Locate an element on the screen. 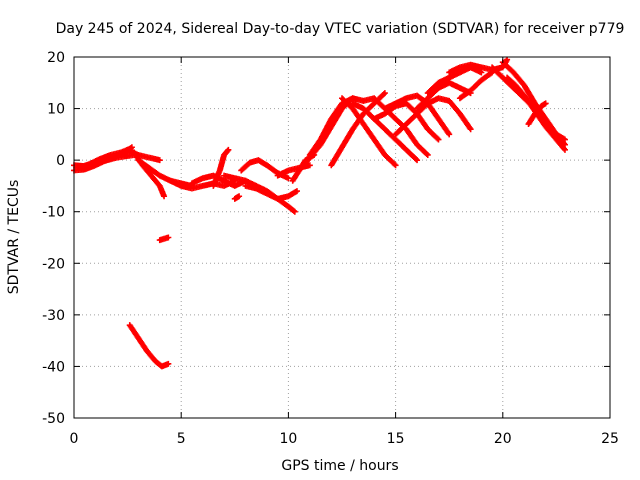  x-axis-label: GPS time / hours is located at coordinates (339, 466).